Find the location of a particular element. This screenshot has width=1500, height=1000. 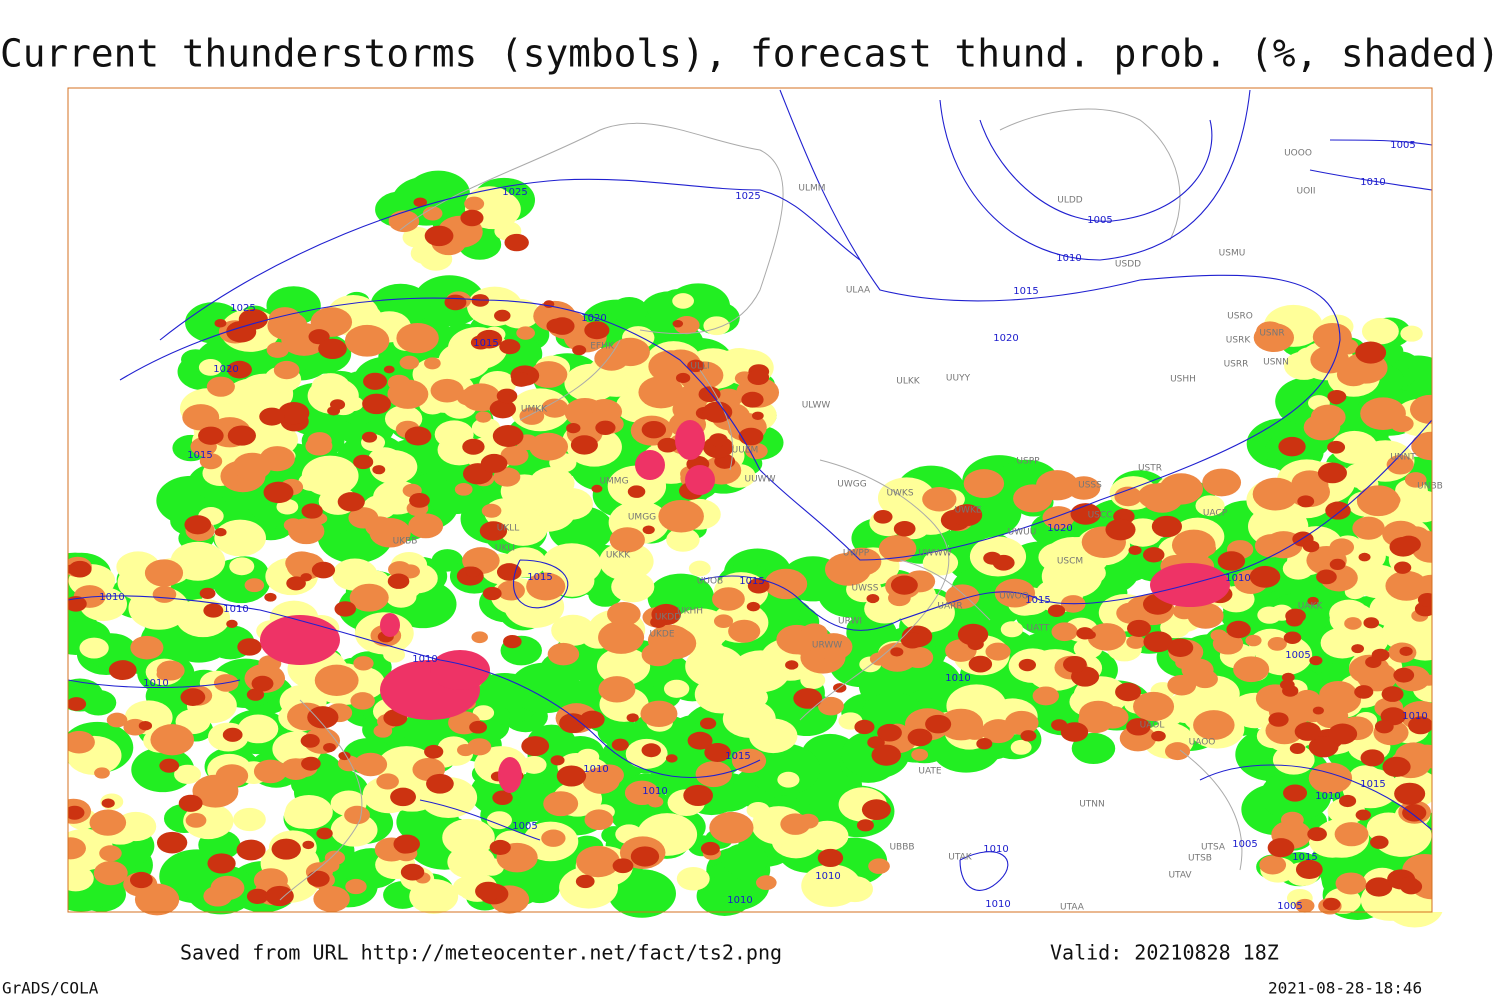

station-label: UWPP is located at coordinates (856, 554).